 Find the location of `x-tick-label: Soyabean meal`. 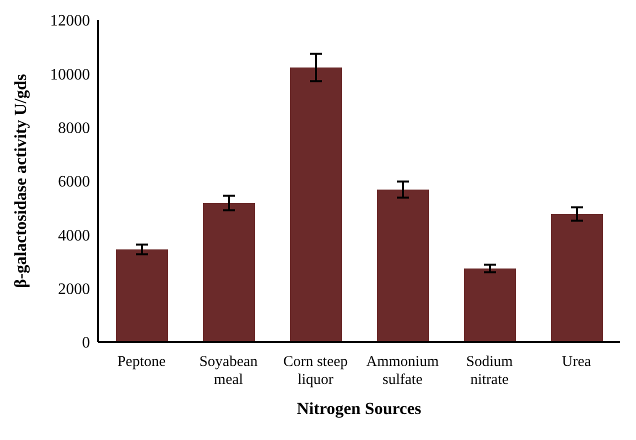

x-tick-label: Soyabean meal is located at coordinates (228, 371).